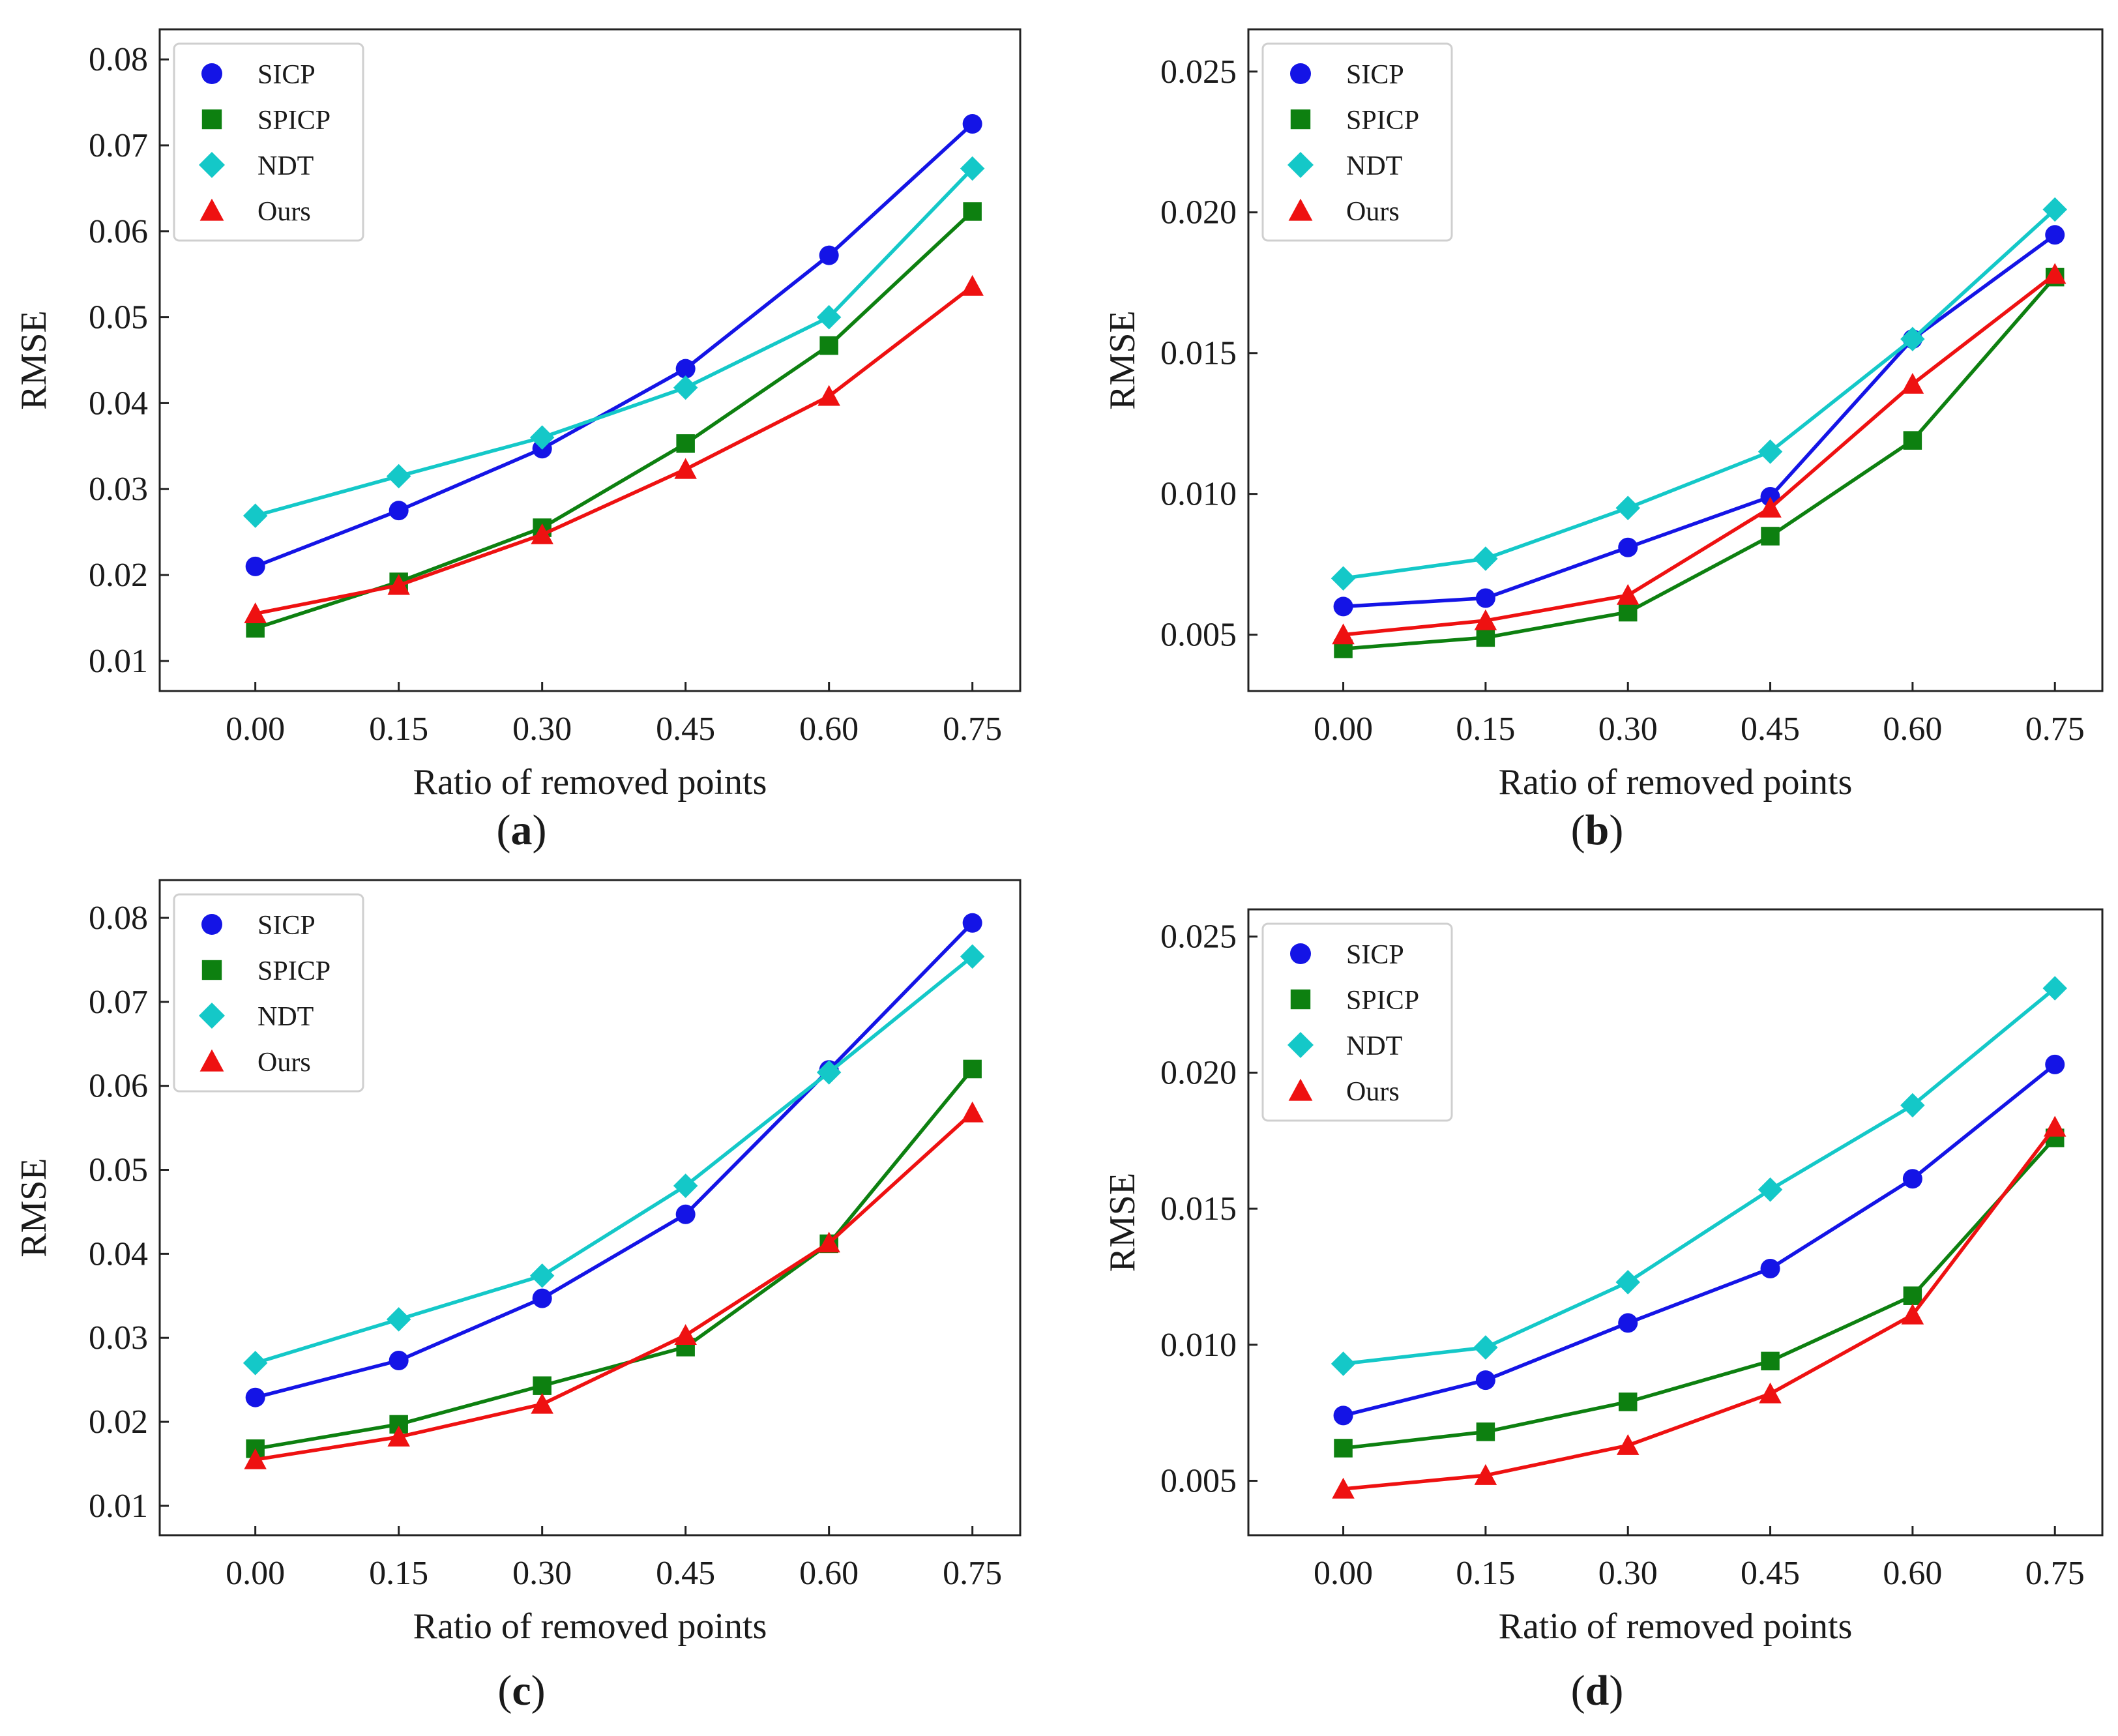 This screenshot has height=1736, width=2118. I want to click on y-tick-label: 0.025, so click(1198, 72).